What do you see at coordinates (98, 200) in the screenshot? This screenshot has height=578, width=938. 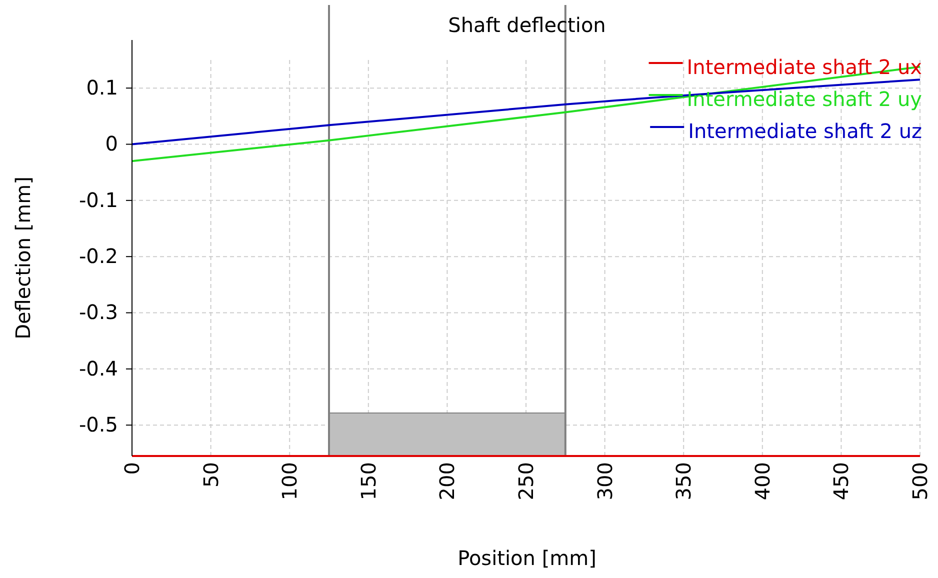 I see `y-tick-label: -0.1` at bounding box center [98, 200].